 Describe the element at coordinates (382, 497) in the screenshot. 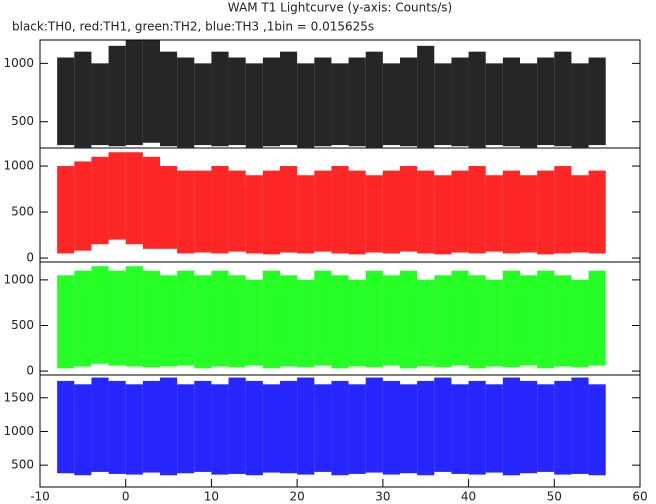

I see `x-tick-label: 30` at that location.